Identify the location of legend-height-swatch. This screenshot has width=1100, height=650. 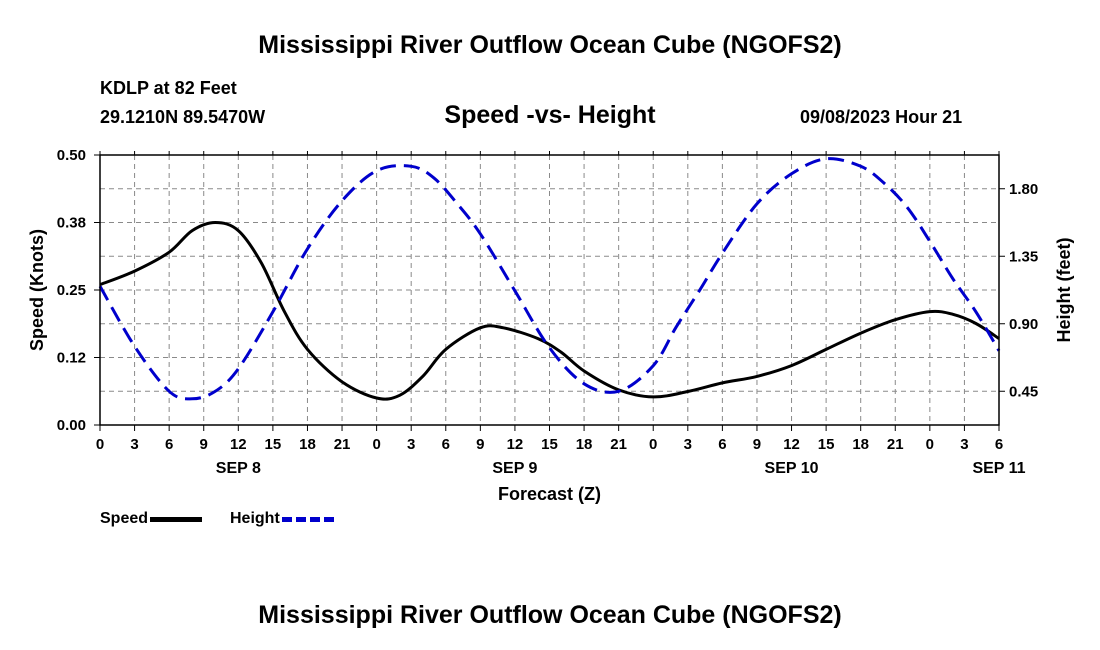
(307, 519).